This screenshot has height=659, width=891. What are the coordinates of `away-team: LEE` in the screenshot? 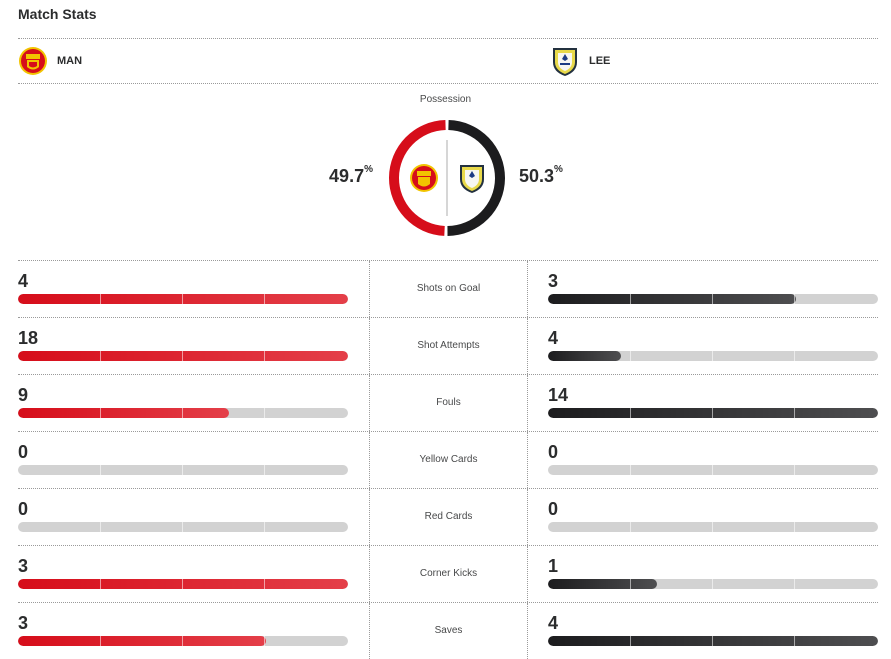 It's located at (580, 61).